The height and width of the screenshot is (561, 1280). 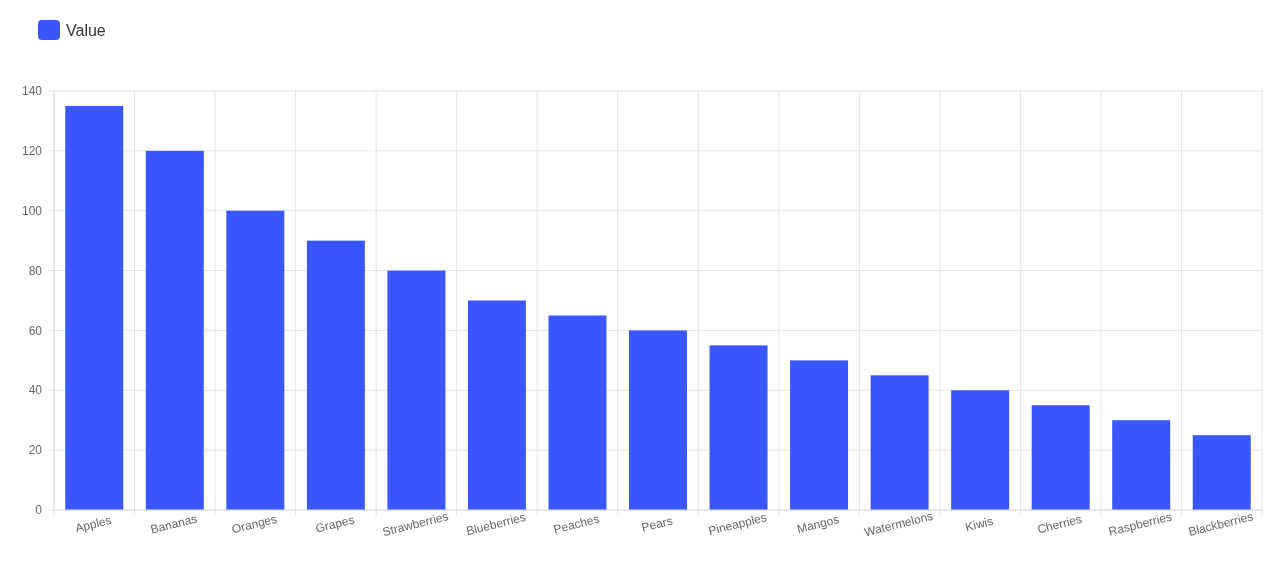 What do you see at coordinates (174, 524) in the screenshot?
I see `x-tick-label: Bananas` at bounding box center [174, 524].